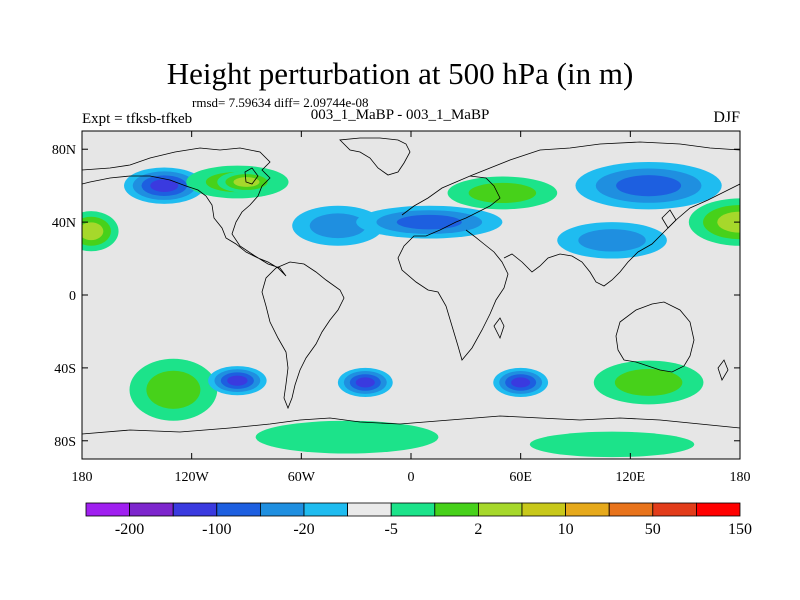  What do you see at coordinates (400, 115) in the screenshot?
I see `case-label: 003_1_MaBP - 003_1_MaBP` at bounding box center [400, 115].